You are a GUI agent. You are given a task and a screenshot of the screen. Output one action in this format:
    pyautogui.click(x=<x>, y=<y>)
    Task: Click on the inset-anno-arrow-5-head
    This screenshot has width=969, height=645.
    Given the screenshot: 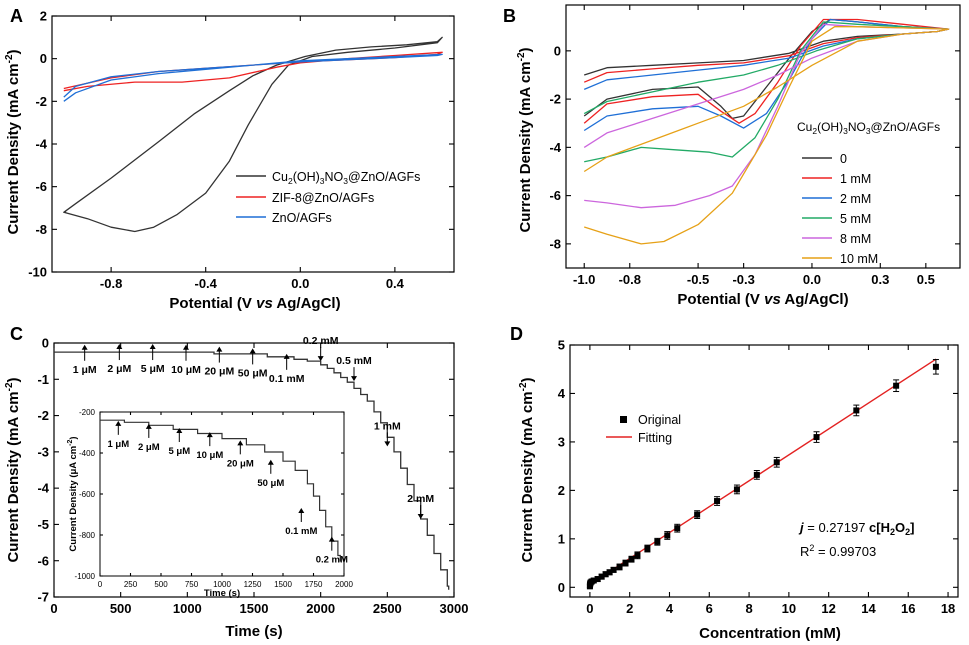 What is the action you would take?
    pyautogui.click(x=270, y=462)
    